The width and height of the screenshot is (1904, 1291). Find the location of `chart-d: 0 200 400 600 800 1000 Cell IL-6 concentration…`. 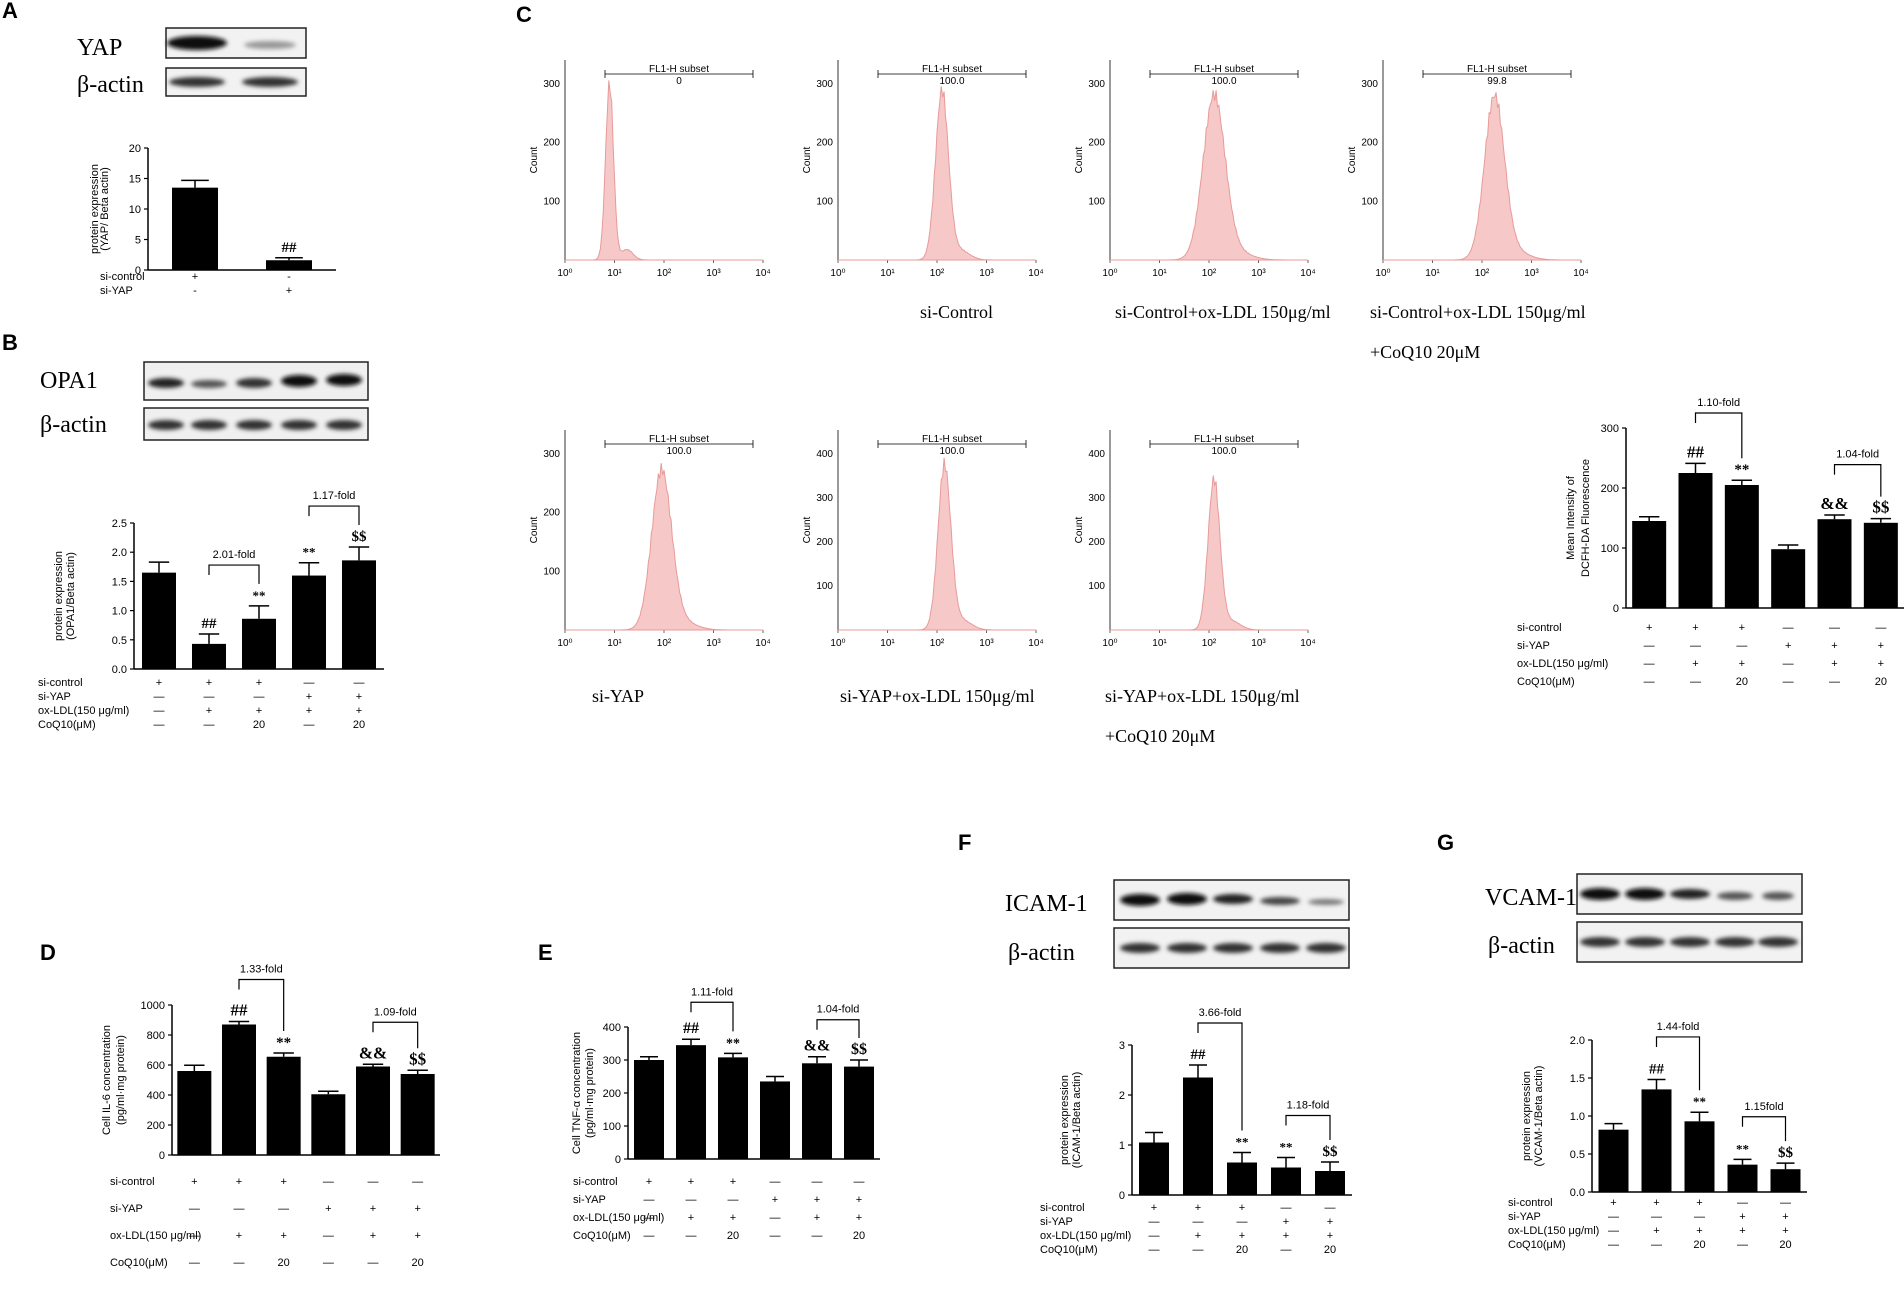

chart-d: 0 200 400 600 800 1000 Cell IL-6 concentration… is located at coordinates (270, 1116).